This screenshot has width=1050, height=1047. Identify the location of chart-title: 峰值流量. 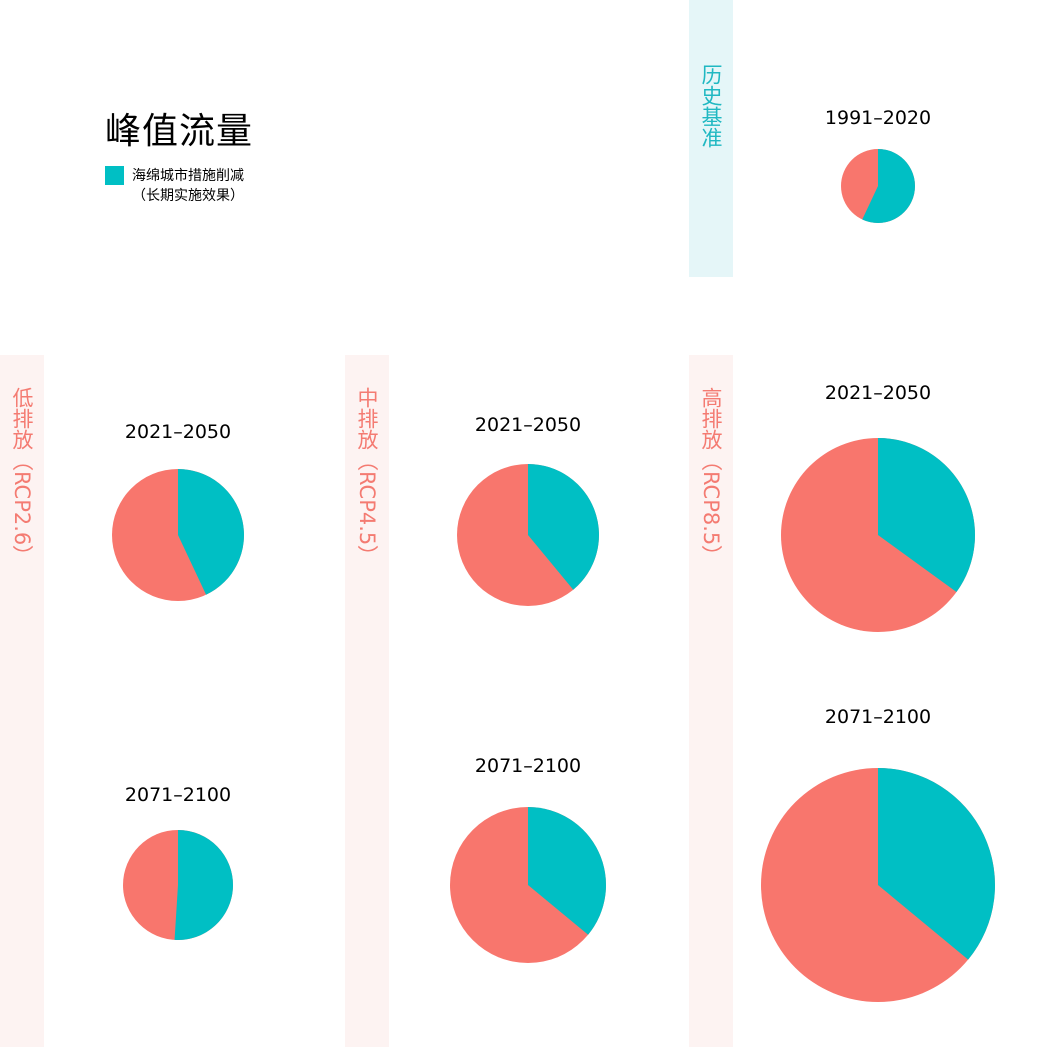
(179, 131).